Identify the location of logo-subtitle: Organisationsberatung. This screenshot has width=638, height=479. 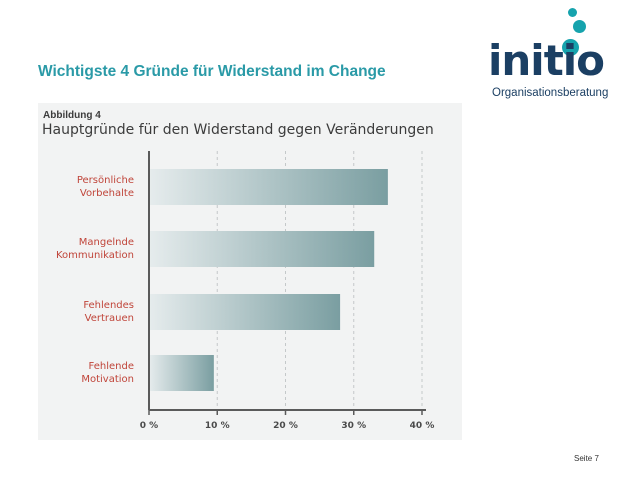
(550, 93).